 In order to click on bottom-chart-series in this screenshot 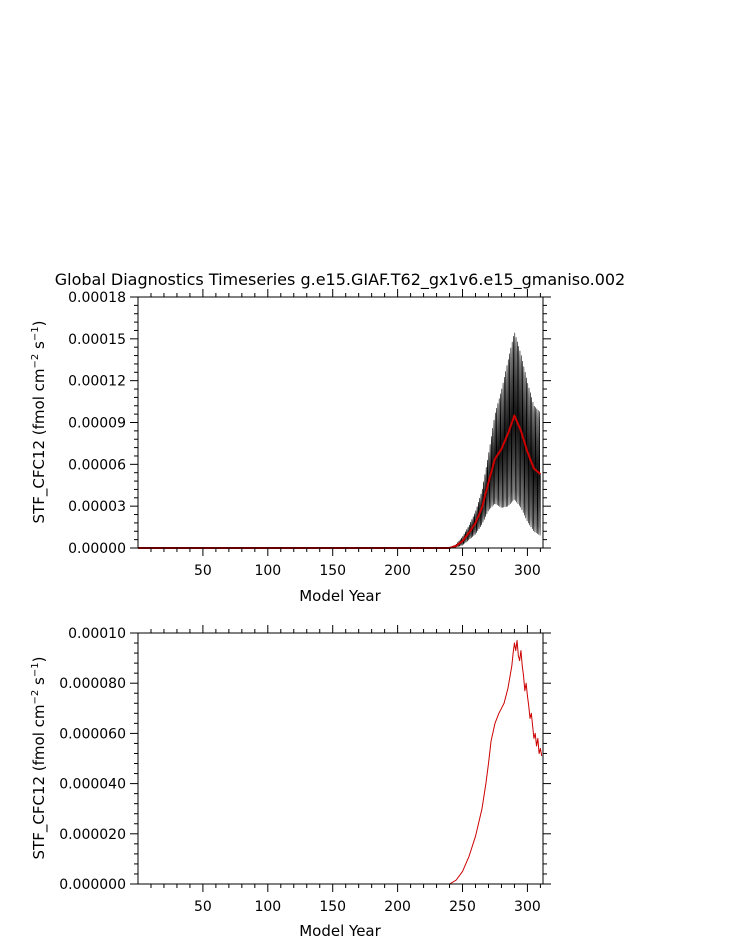, I will do `click(340, 762)`.